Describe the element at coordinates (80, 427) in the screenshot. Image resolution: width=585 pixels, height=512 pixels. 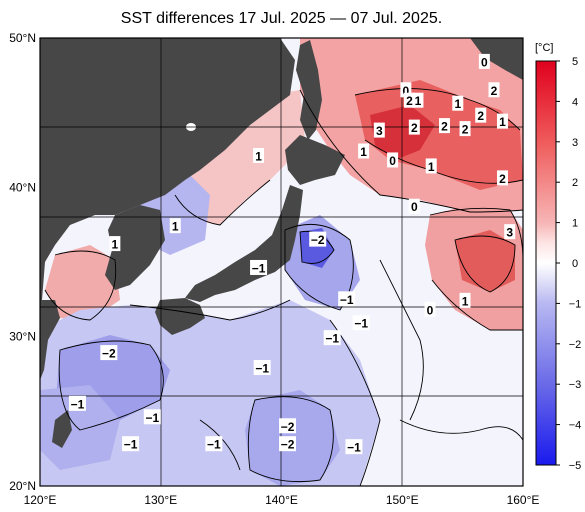
I see `cool-anomaly-taiwan` at that location.